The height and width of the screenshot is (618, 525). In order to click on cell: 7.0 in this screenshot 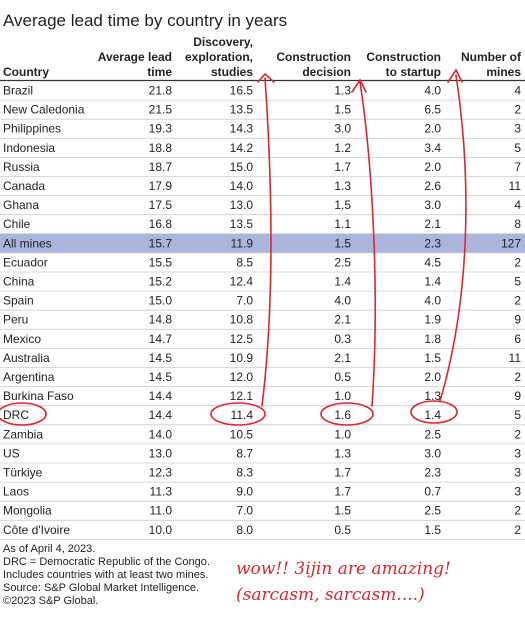, I will do `click(244, 511)`.